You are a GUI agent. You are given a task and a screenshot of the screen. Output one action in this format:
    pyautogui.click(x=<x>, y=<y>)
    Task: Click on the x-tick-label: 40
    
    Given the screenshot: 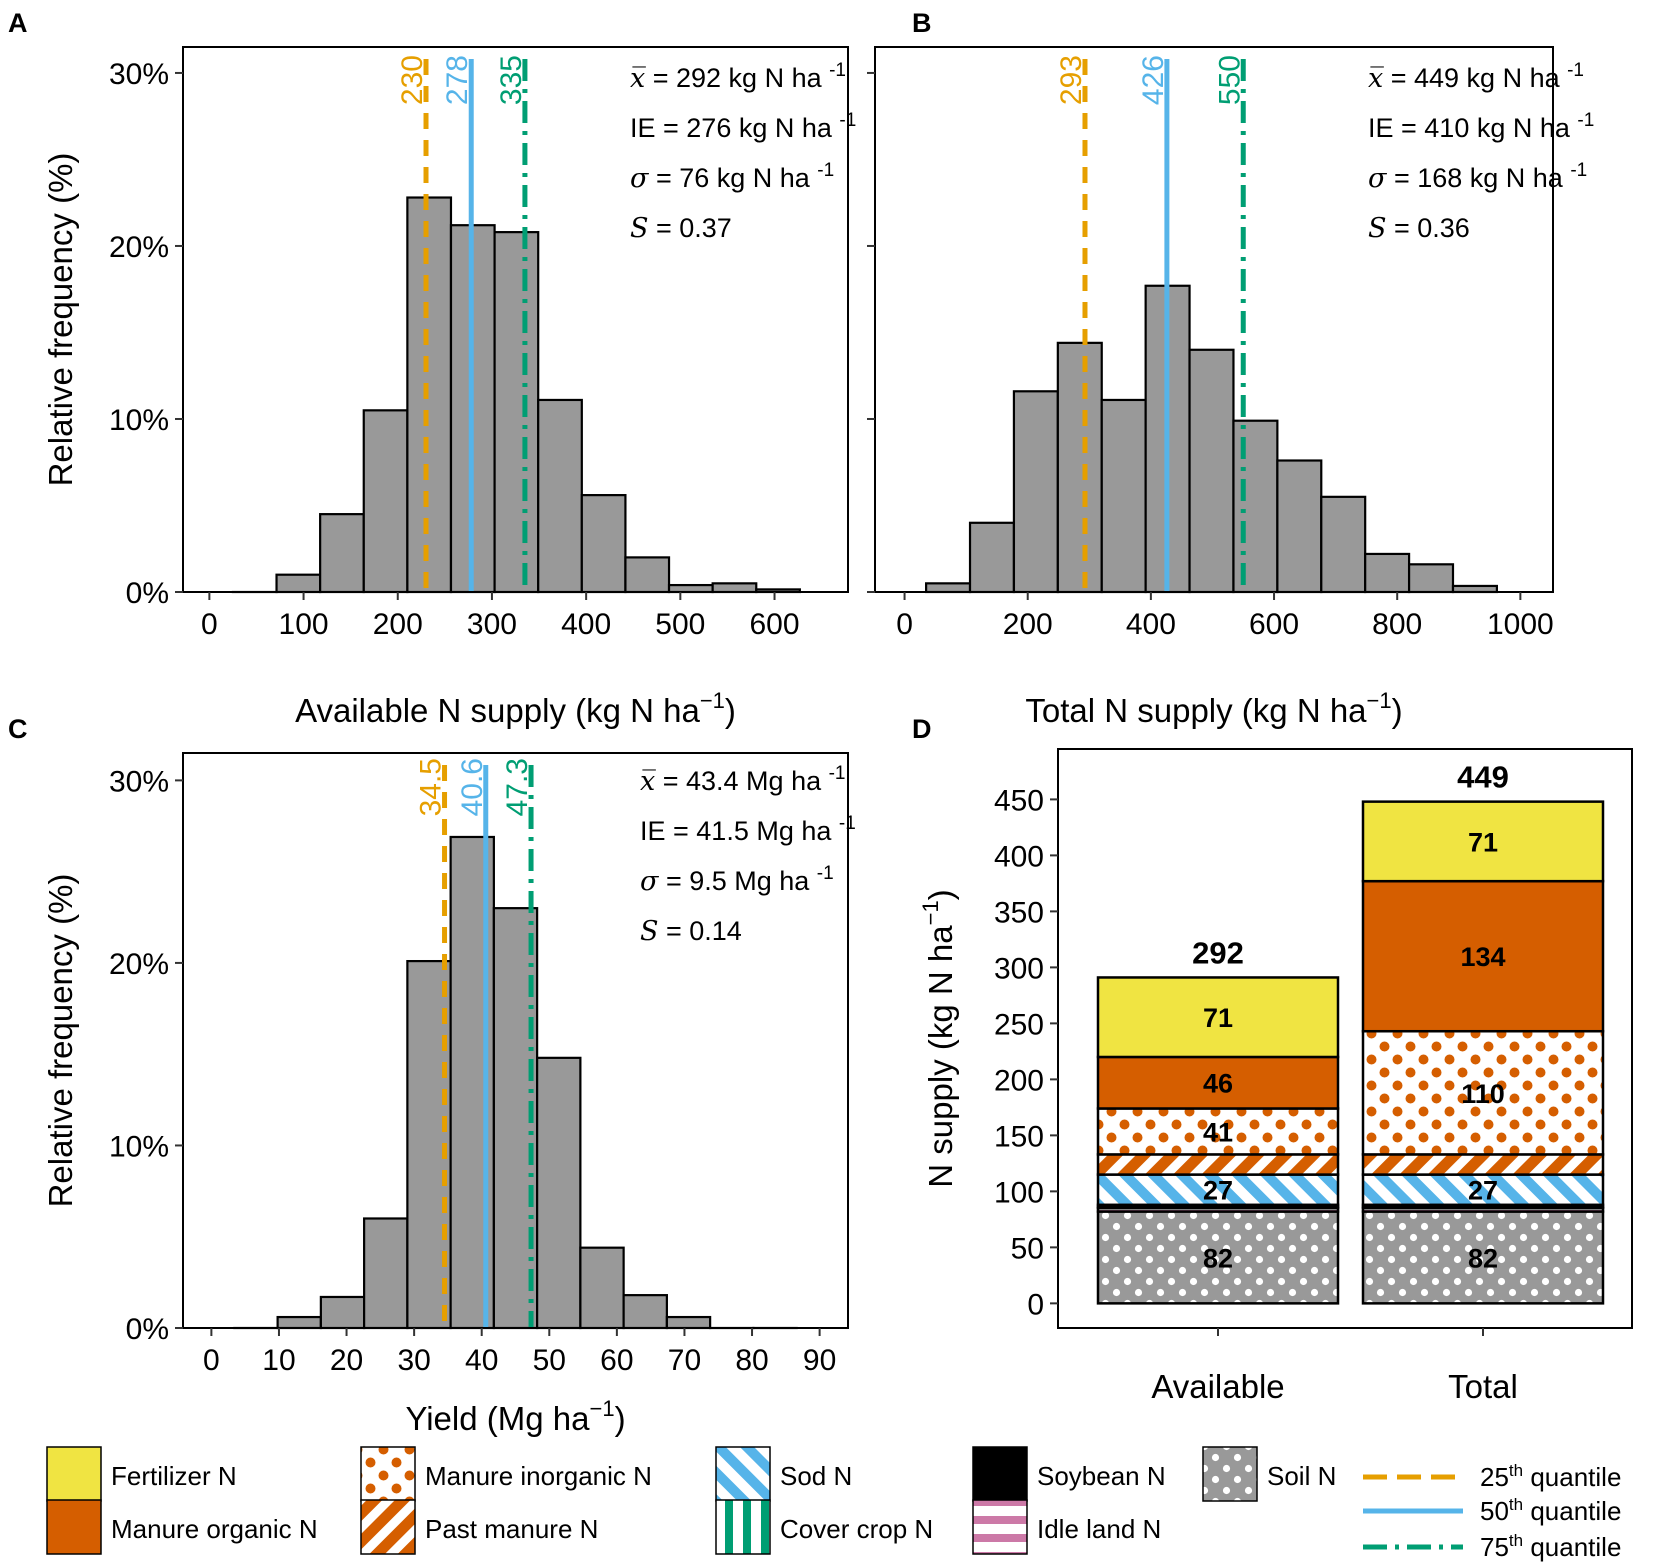 What is the action you would take?
    pyautogui.click(x=481, y=1360)
    